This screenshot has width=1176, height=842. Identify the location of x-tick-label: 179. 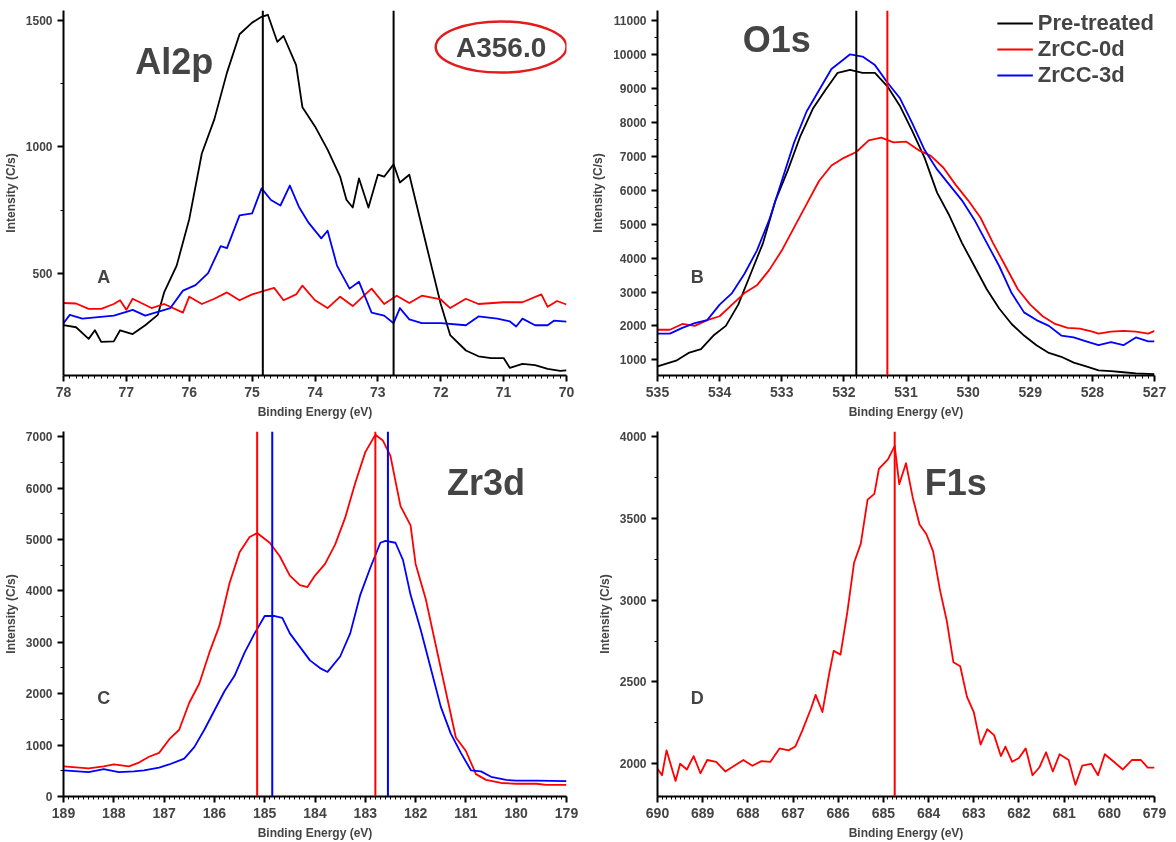
(566, 812).